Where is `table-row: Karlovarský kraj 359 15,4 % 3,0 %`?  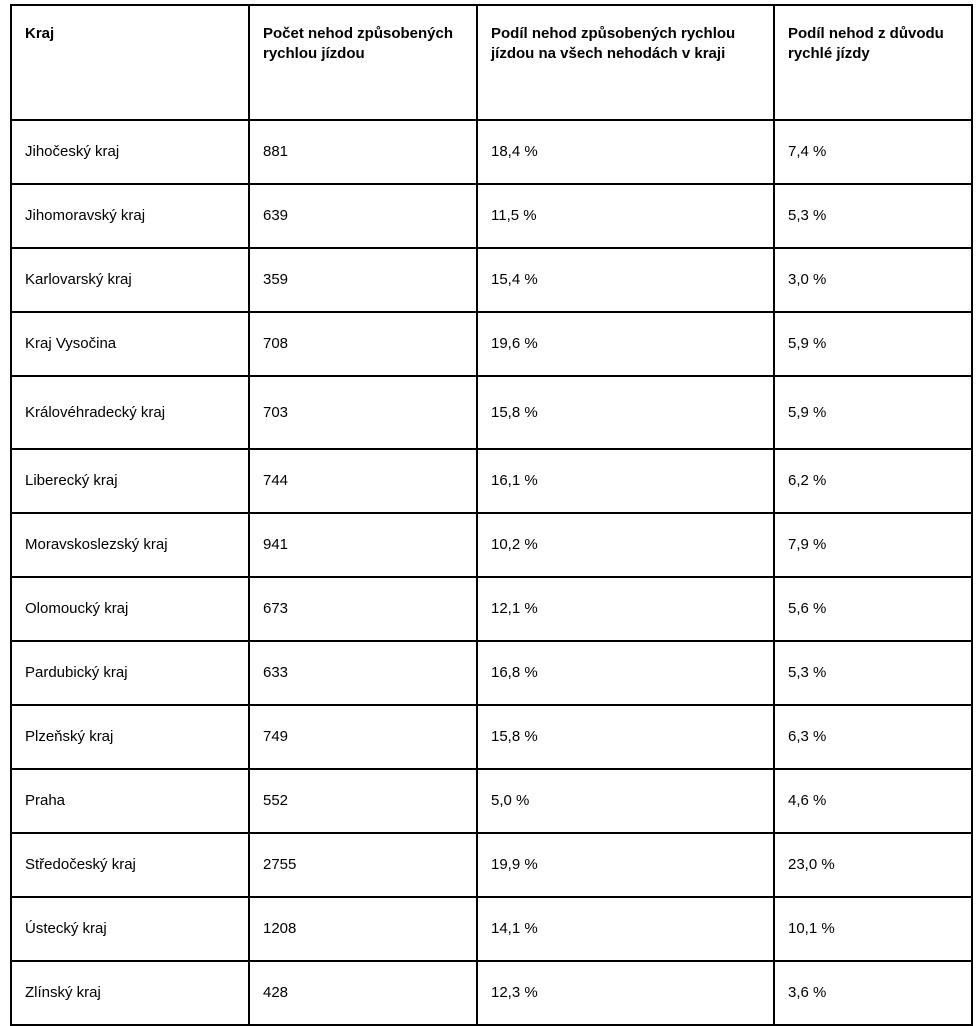 table-row: Karlovarský kraj 359 15,4 % 3,0 % is located at coordinates (491, 280).